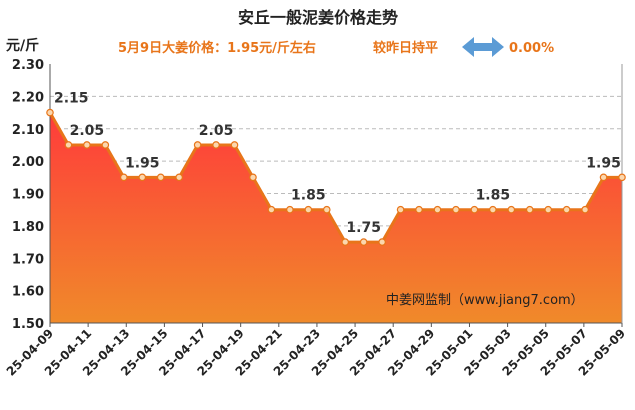 This screenshot has height=410, width=635. What do you see at coordinates (531, 48) in the screenshot?
I see `change-value: 0.00%` at bounding box center [531, 48].